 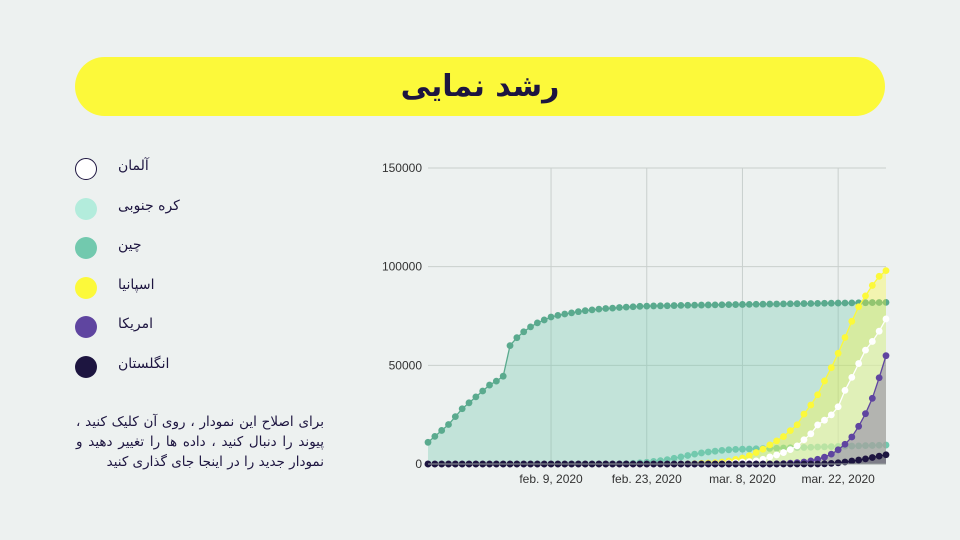 What do you see at coordinates (144, 363) in the screenshot?
I see `legend-label-uk: انگلستان` at bounding box center [144, 363].